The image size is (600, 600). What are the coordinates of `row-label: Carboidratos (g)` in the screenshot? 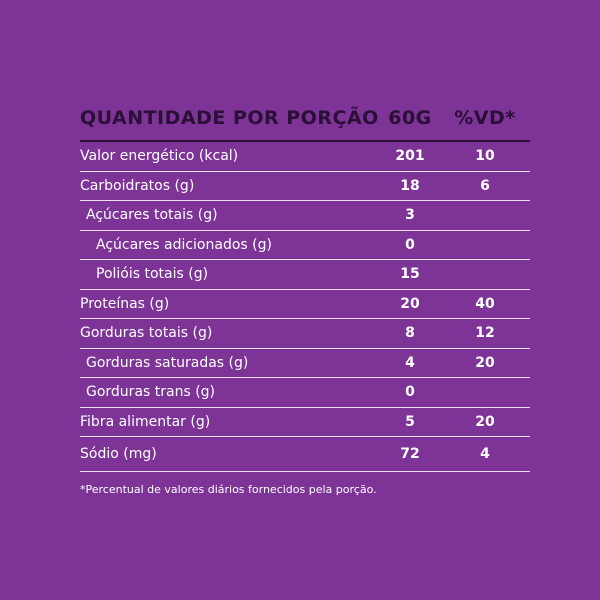 It's located at (137, 185).